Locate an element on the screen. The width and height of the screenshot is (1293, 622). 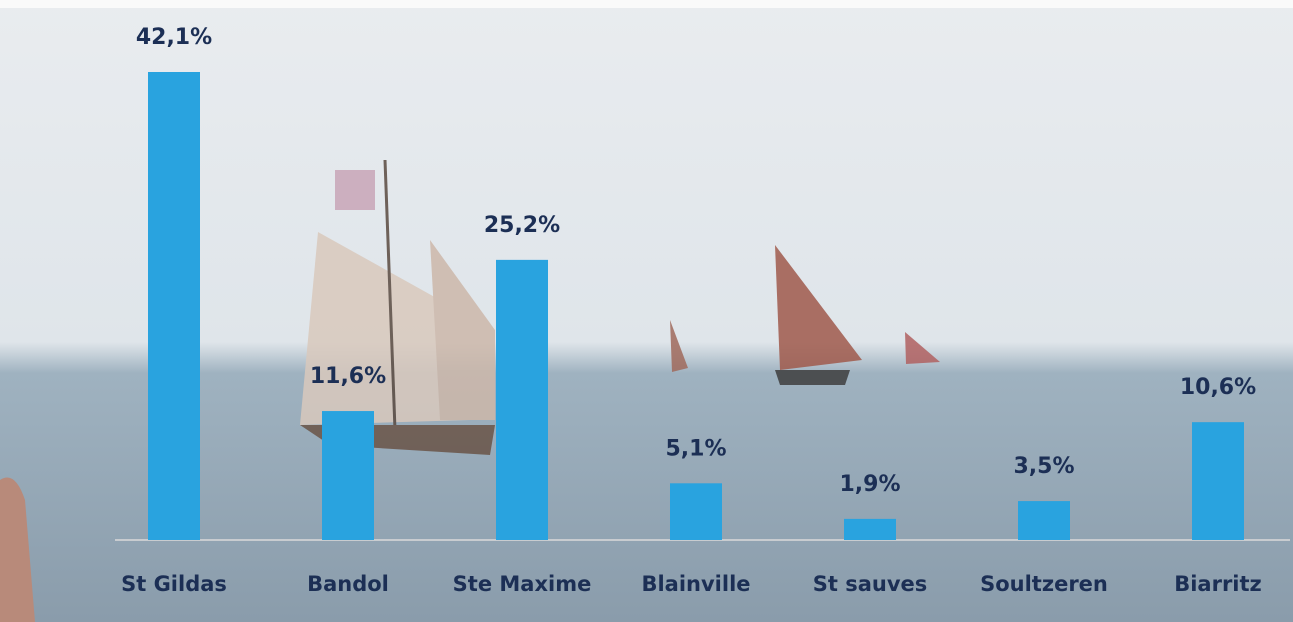
x-tick-label: St Gildas is located at coordinates (174, 584).